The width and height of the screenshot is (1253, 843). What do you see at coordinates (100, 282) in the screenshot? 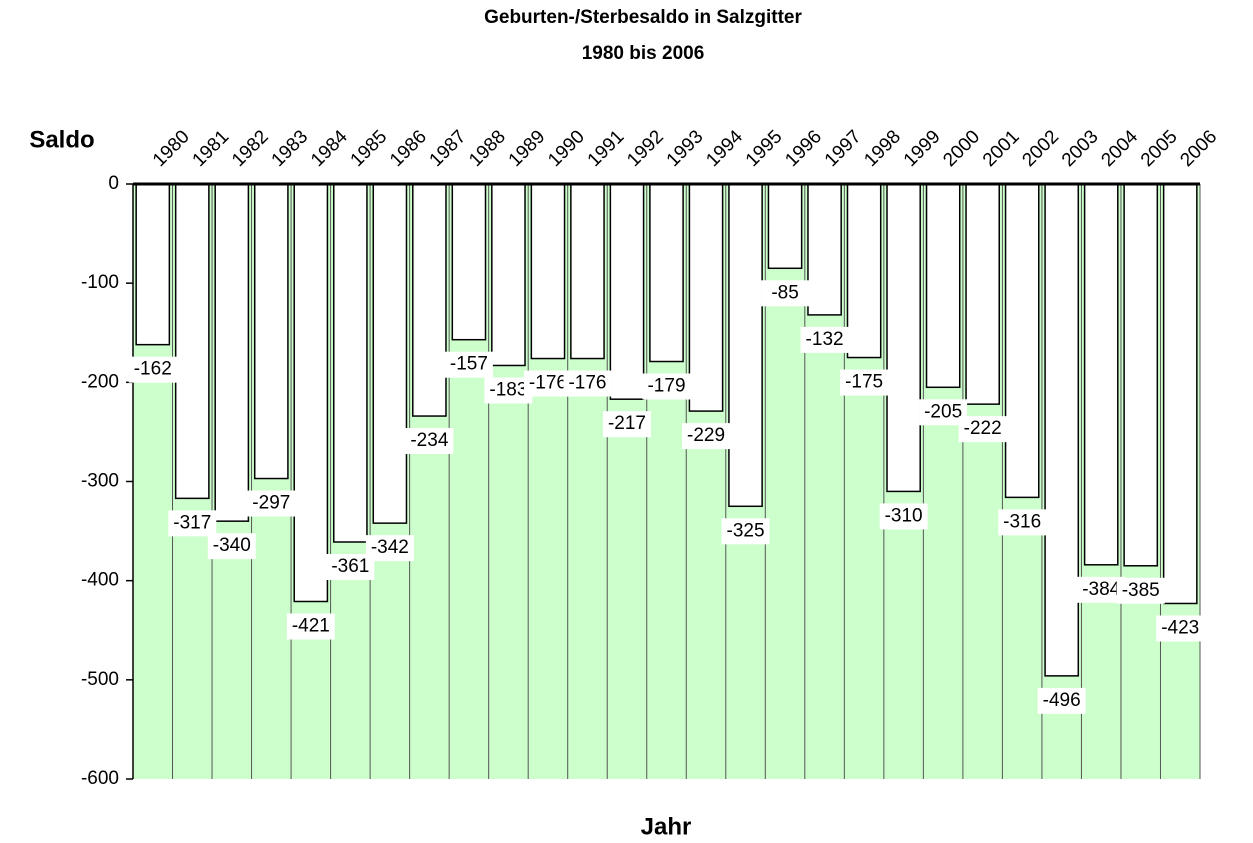
I see `y-tick-label: -100` at bounding box center [100, 282].